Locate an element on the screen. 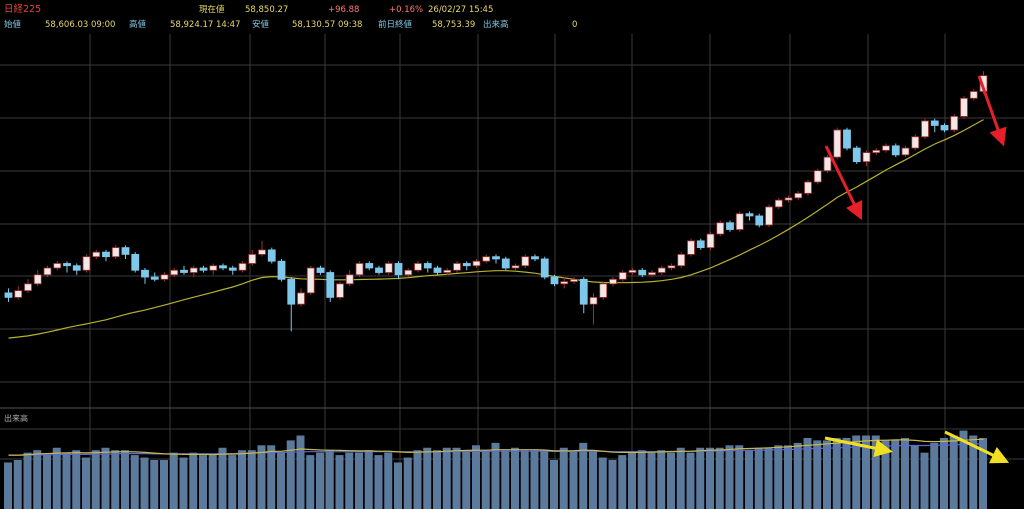 This screenshot has height=509, width=1024. open-value: 58,606.03 09:00 is located at coordinates (80, 25).